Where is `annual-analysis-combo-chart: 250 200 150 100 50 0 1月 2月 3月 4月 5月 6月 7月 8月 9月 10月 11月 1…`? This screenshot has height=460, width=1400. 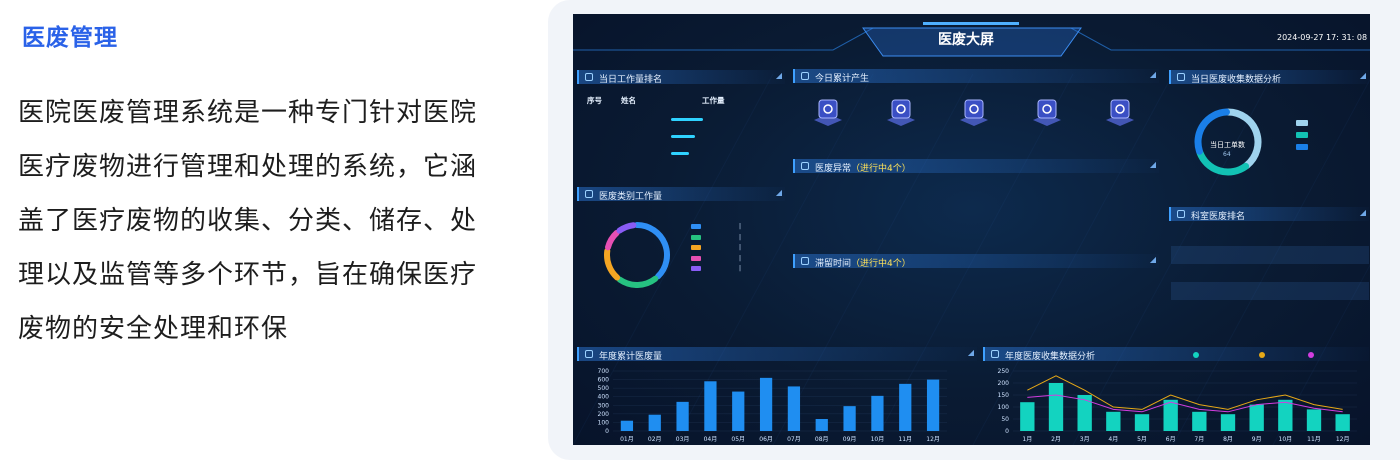 annual-analysis-combo-chart: 250 200 150 100 50 0 1月 2月 3月 4月 5月 6月 7月 8月 9月 10月 11月 1… is located at coordinates (1177, 405).